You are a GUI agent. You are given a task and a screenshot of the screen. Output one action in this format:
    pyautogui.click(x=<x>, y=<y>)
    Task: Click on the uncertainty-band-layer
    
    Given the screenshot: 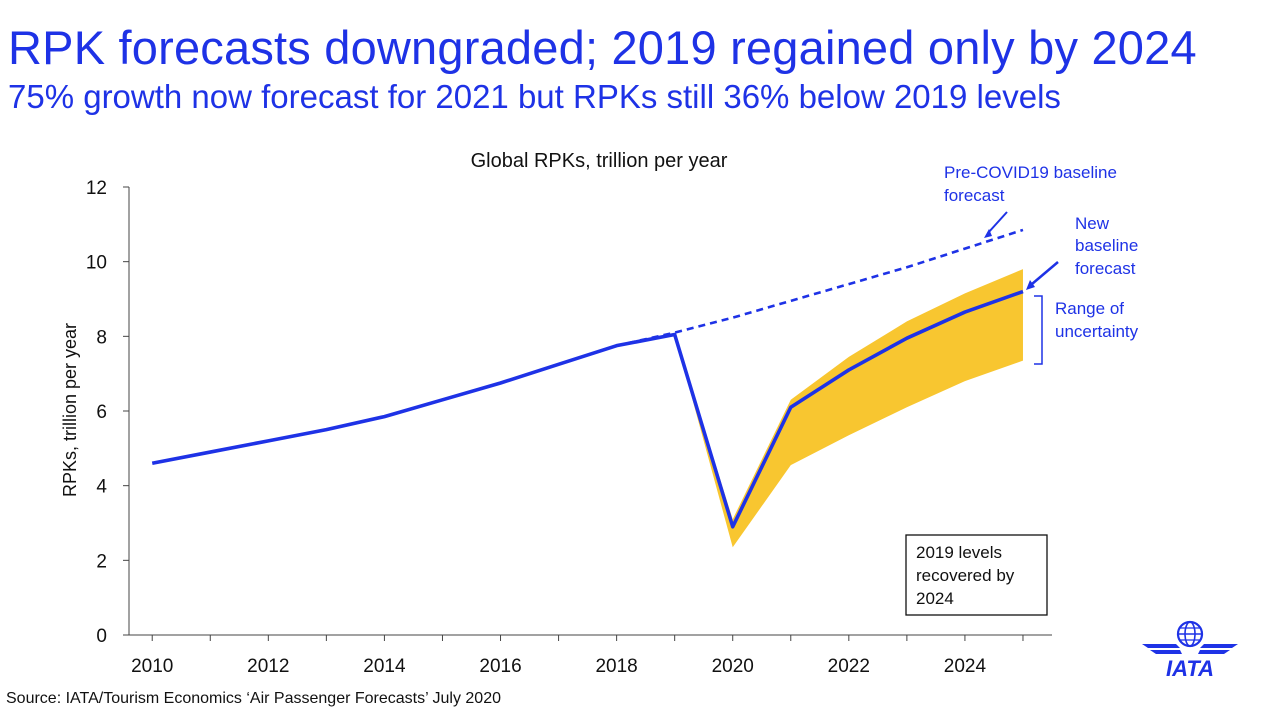 What is the action you would take?
    pyautogui.click(x=848, y=408)
    